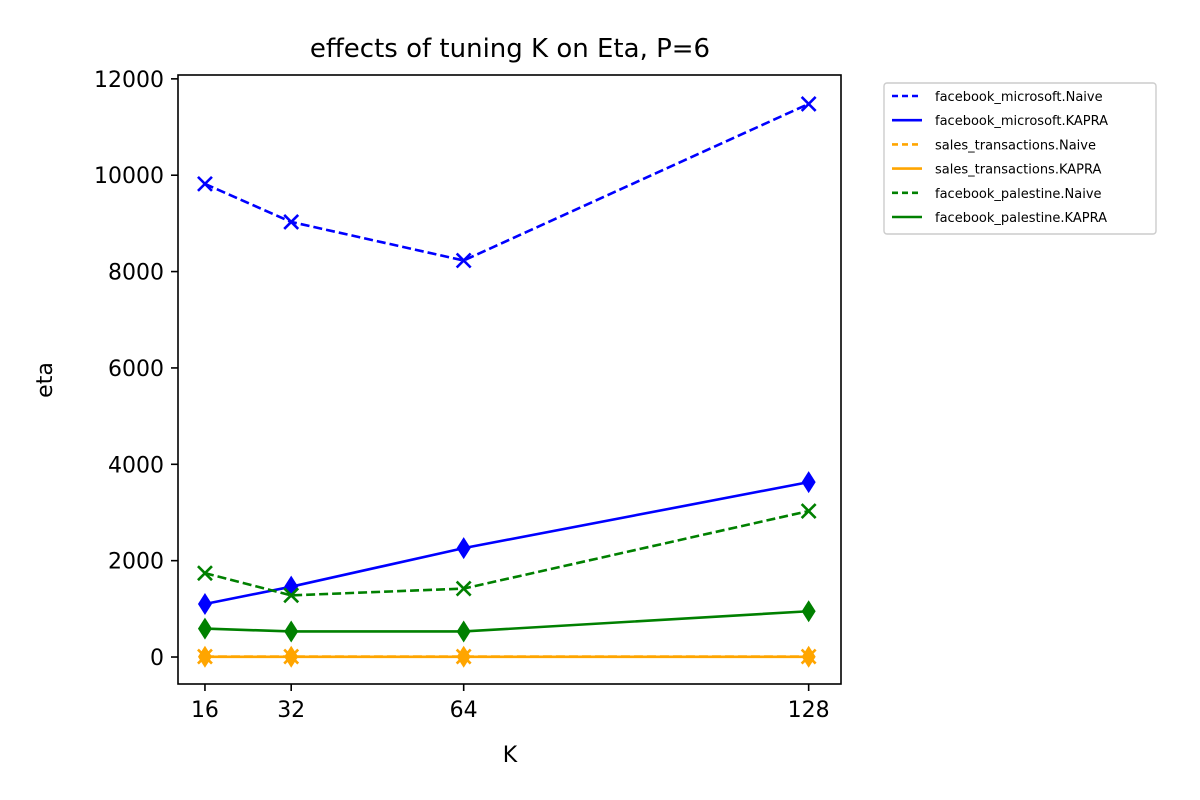 The height and width of the screenshot is (800, 1200). I want to click on series-sales-transactions-kapra, so click(506, 656).